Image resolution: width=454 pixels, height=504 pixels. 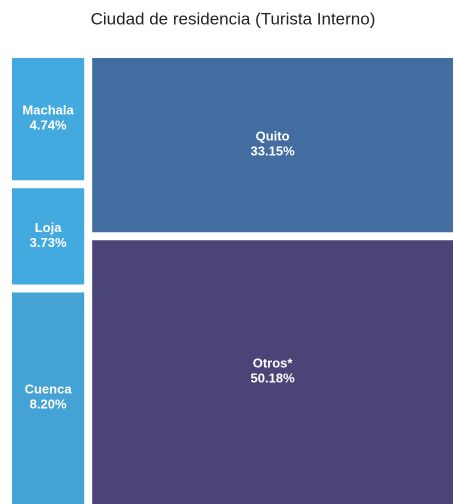 What do you see at coordinates (273, 151) in the screenshot?
I see `cell-value: 33.15%` at bounding box center [273, 151].